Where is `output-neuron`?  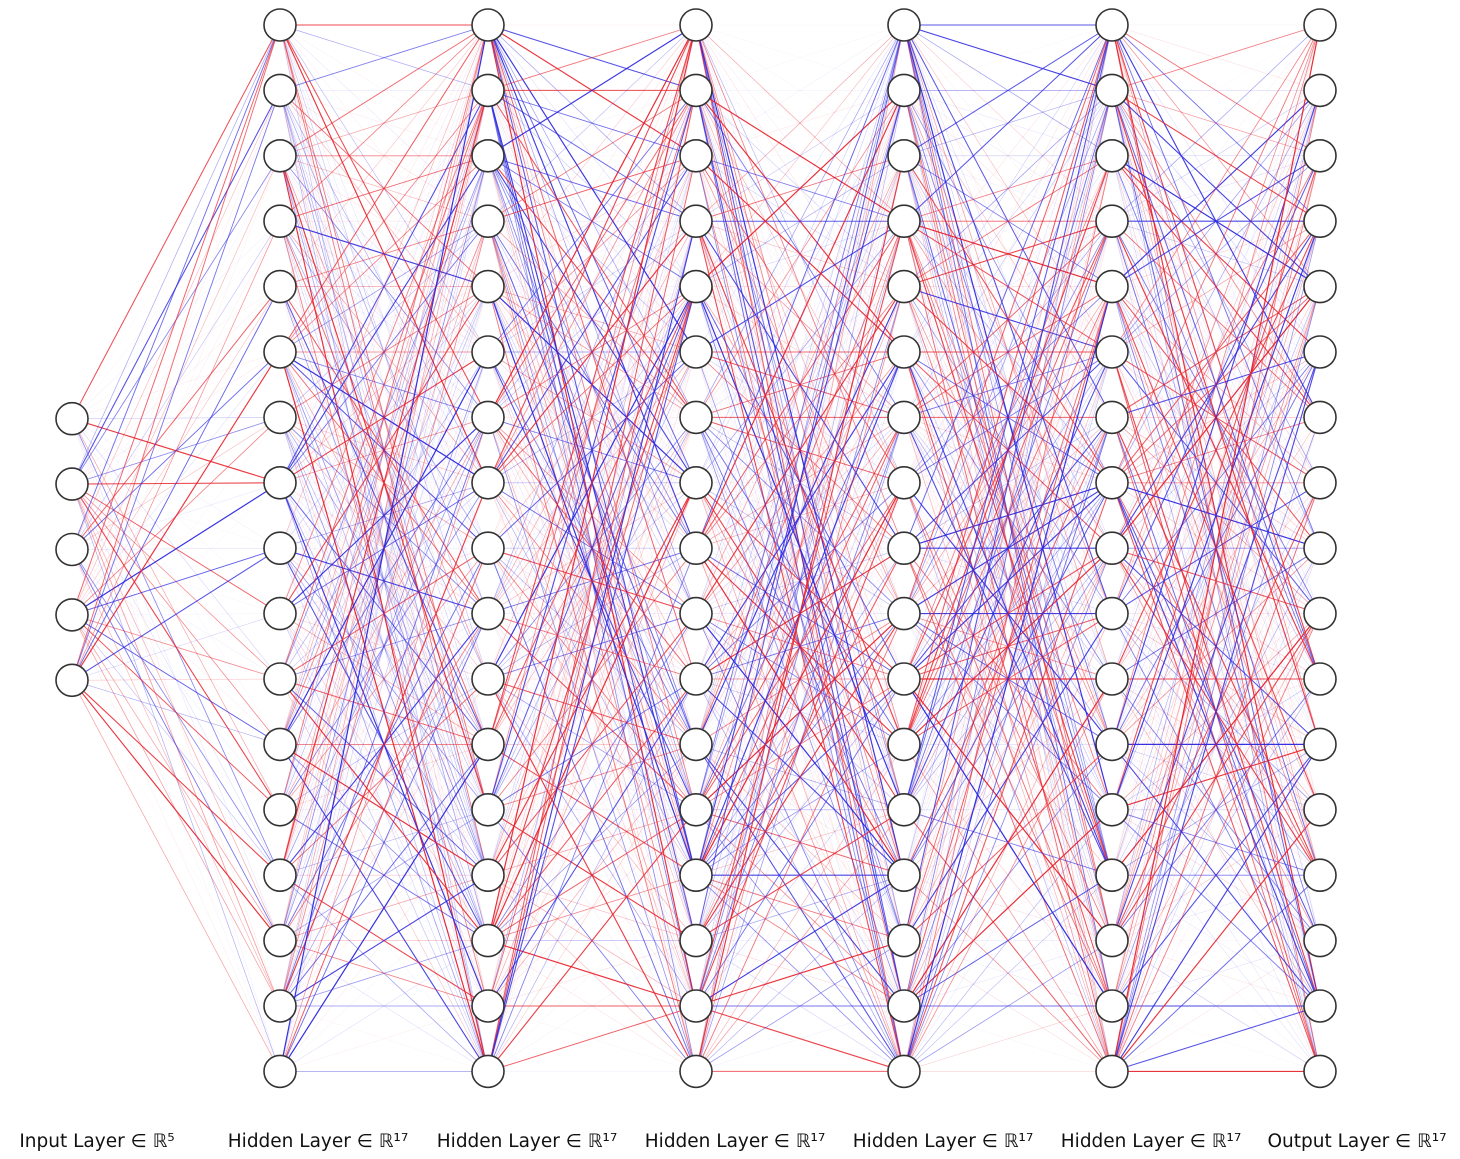 output-neuron is located at coordinates (1320, 90).